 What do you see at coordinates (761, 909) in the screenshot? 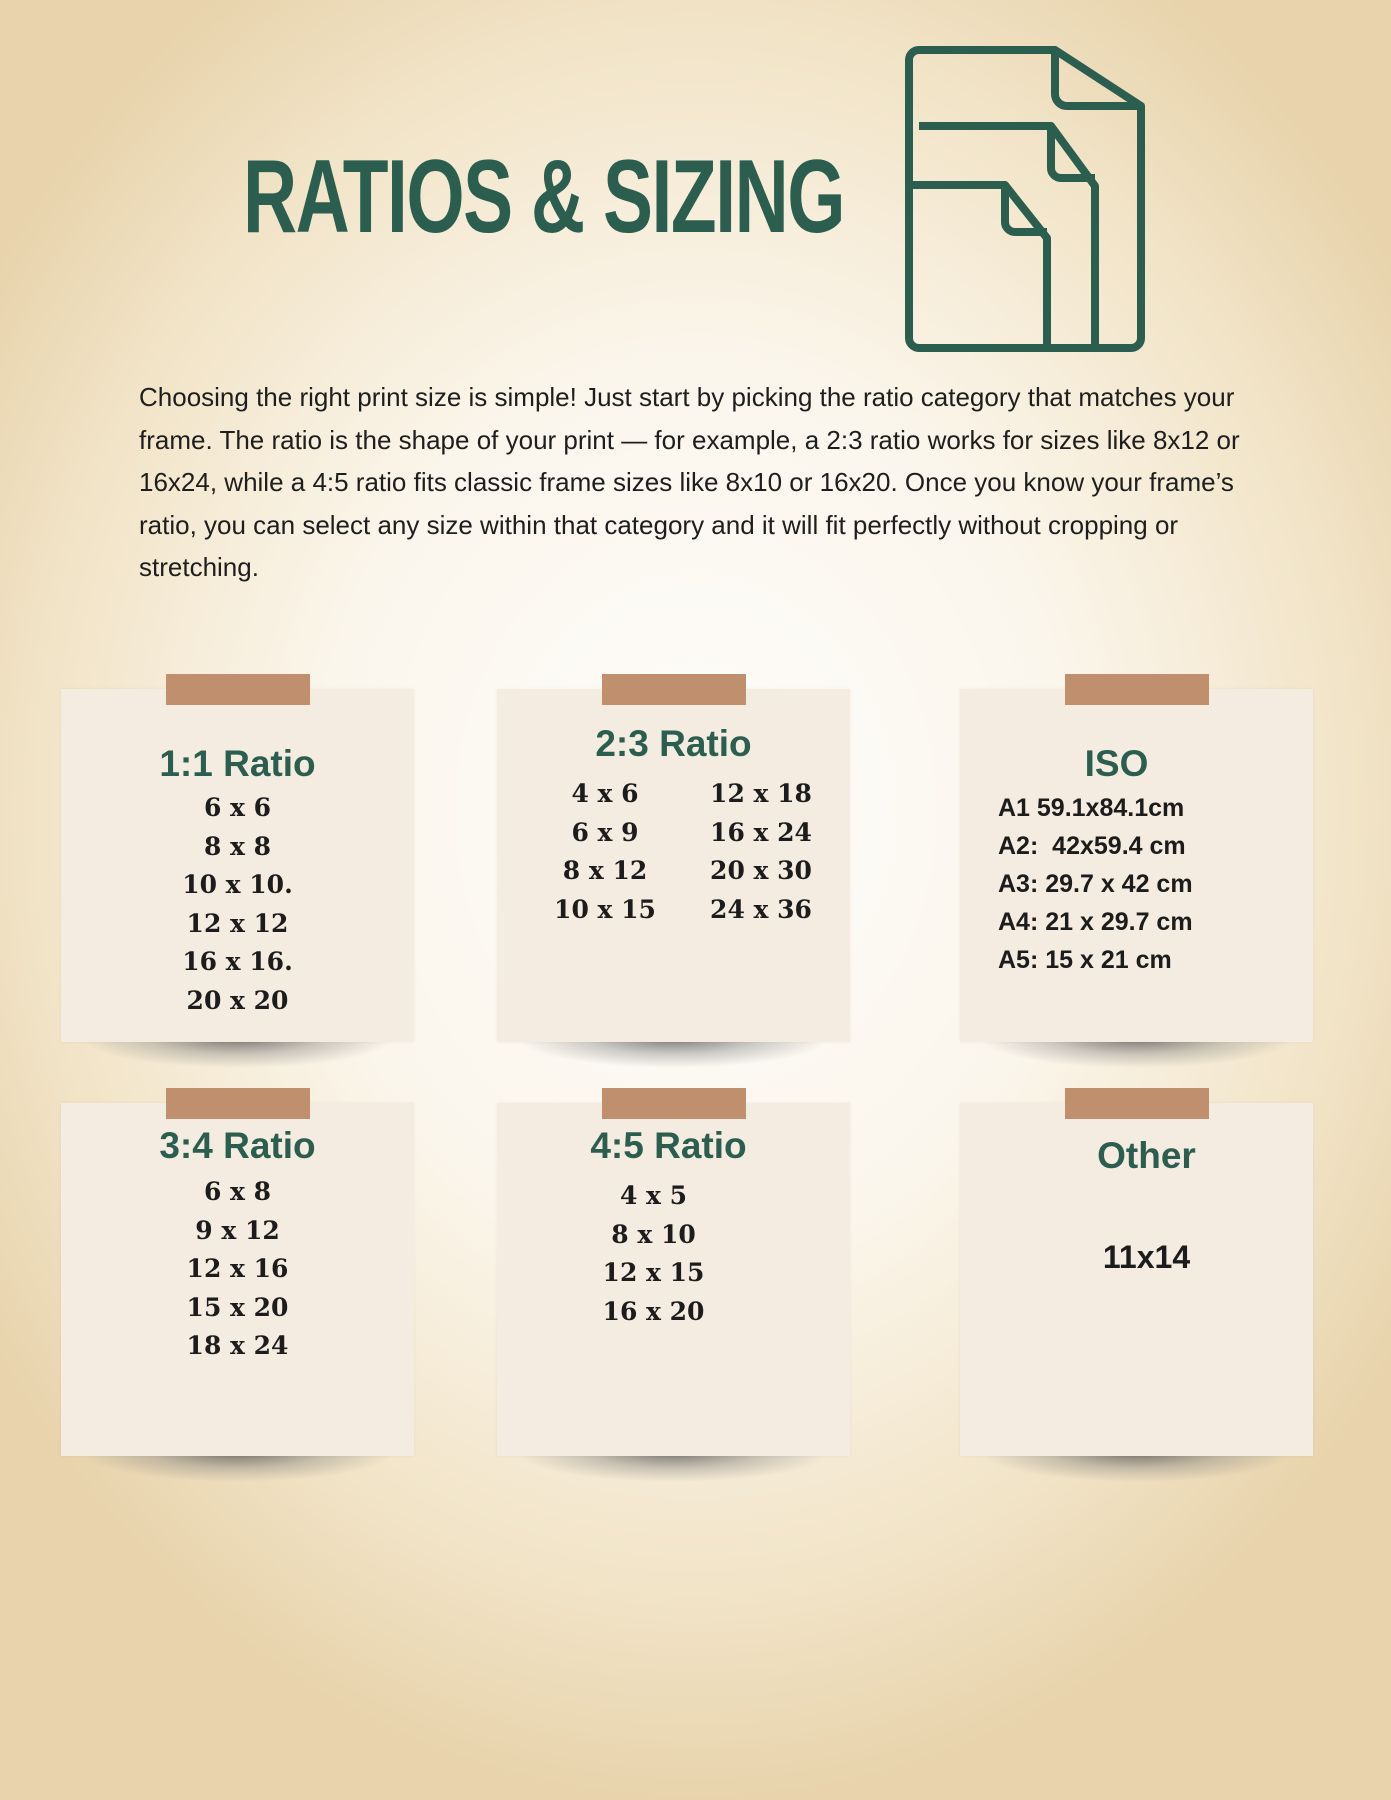
I see `size-item: 24 x 36` at bounding box center [761, 909].